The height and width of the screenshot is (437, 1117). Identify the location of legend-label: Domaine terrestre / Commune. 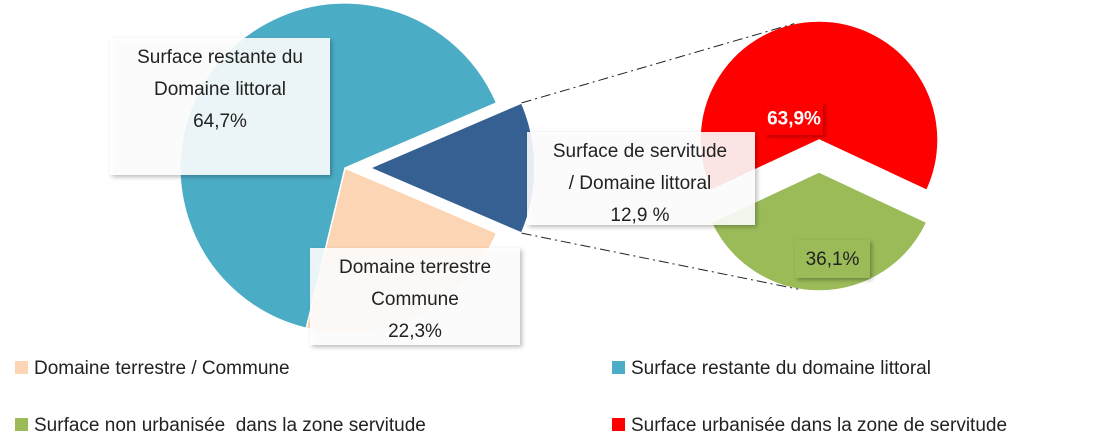
(162, 368).